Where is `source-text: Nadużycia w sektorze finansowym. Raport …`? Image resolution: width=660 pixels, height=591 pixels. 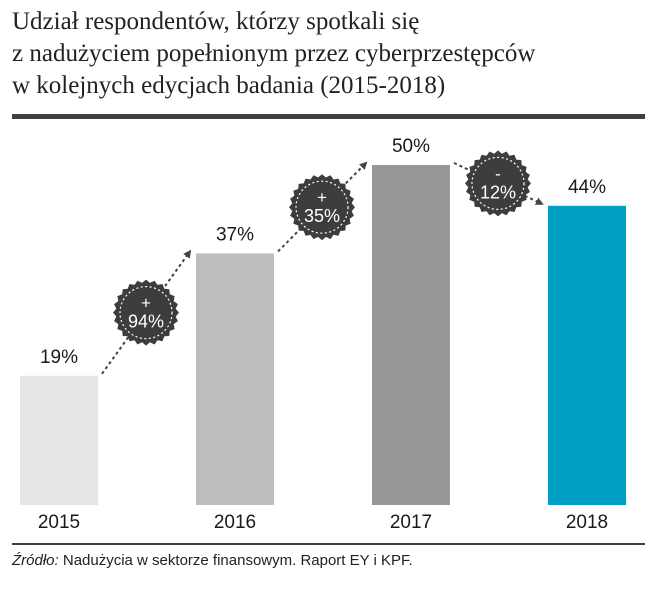 source-text: Nadużycia w sektorze finansowym. Raport … is located at coordinates (235, 560).